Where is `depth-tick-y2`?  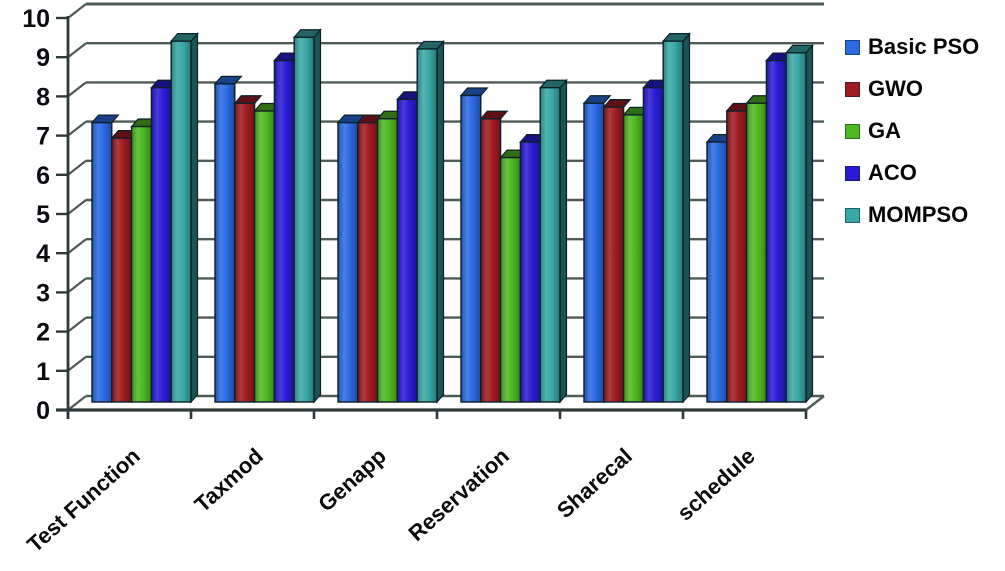
depth-tick-y2 is located at coordinates (77, 324).